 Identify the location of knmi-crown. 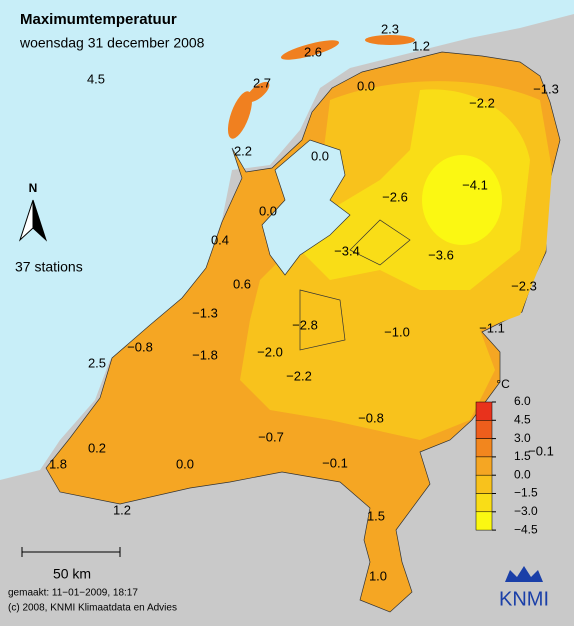
(524, 574).